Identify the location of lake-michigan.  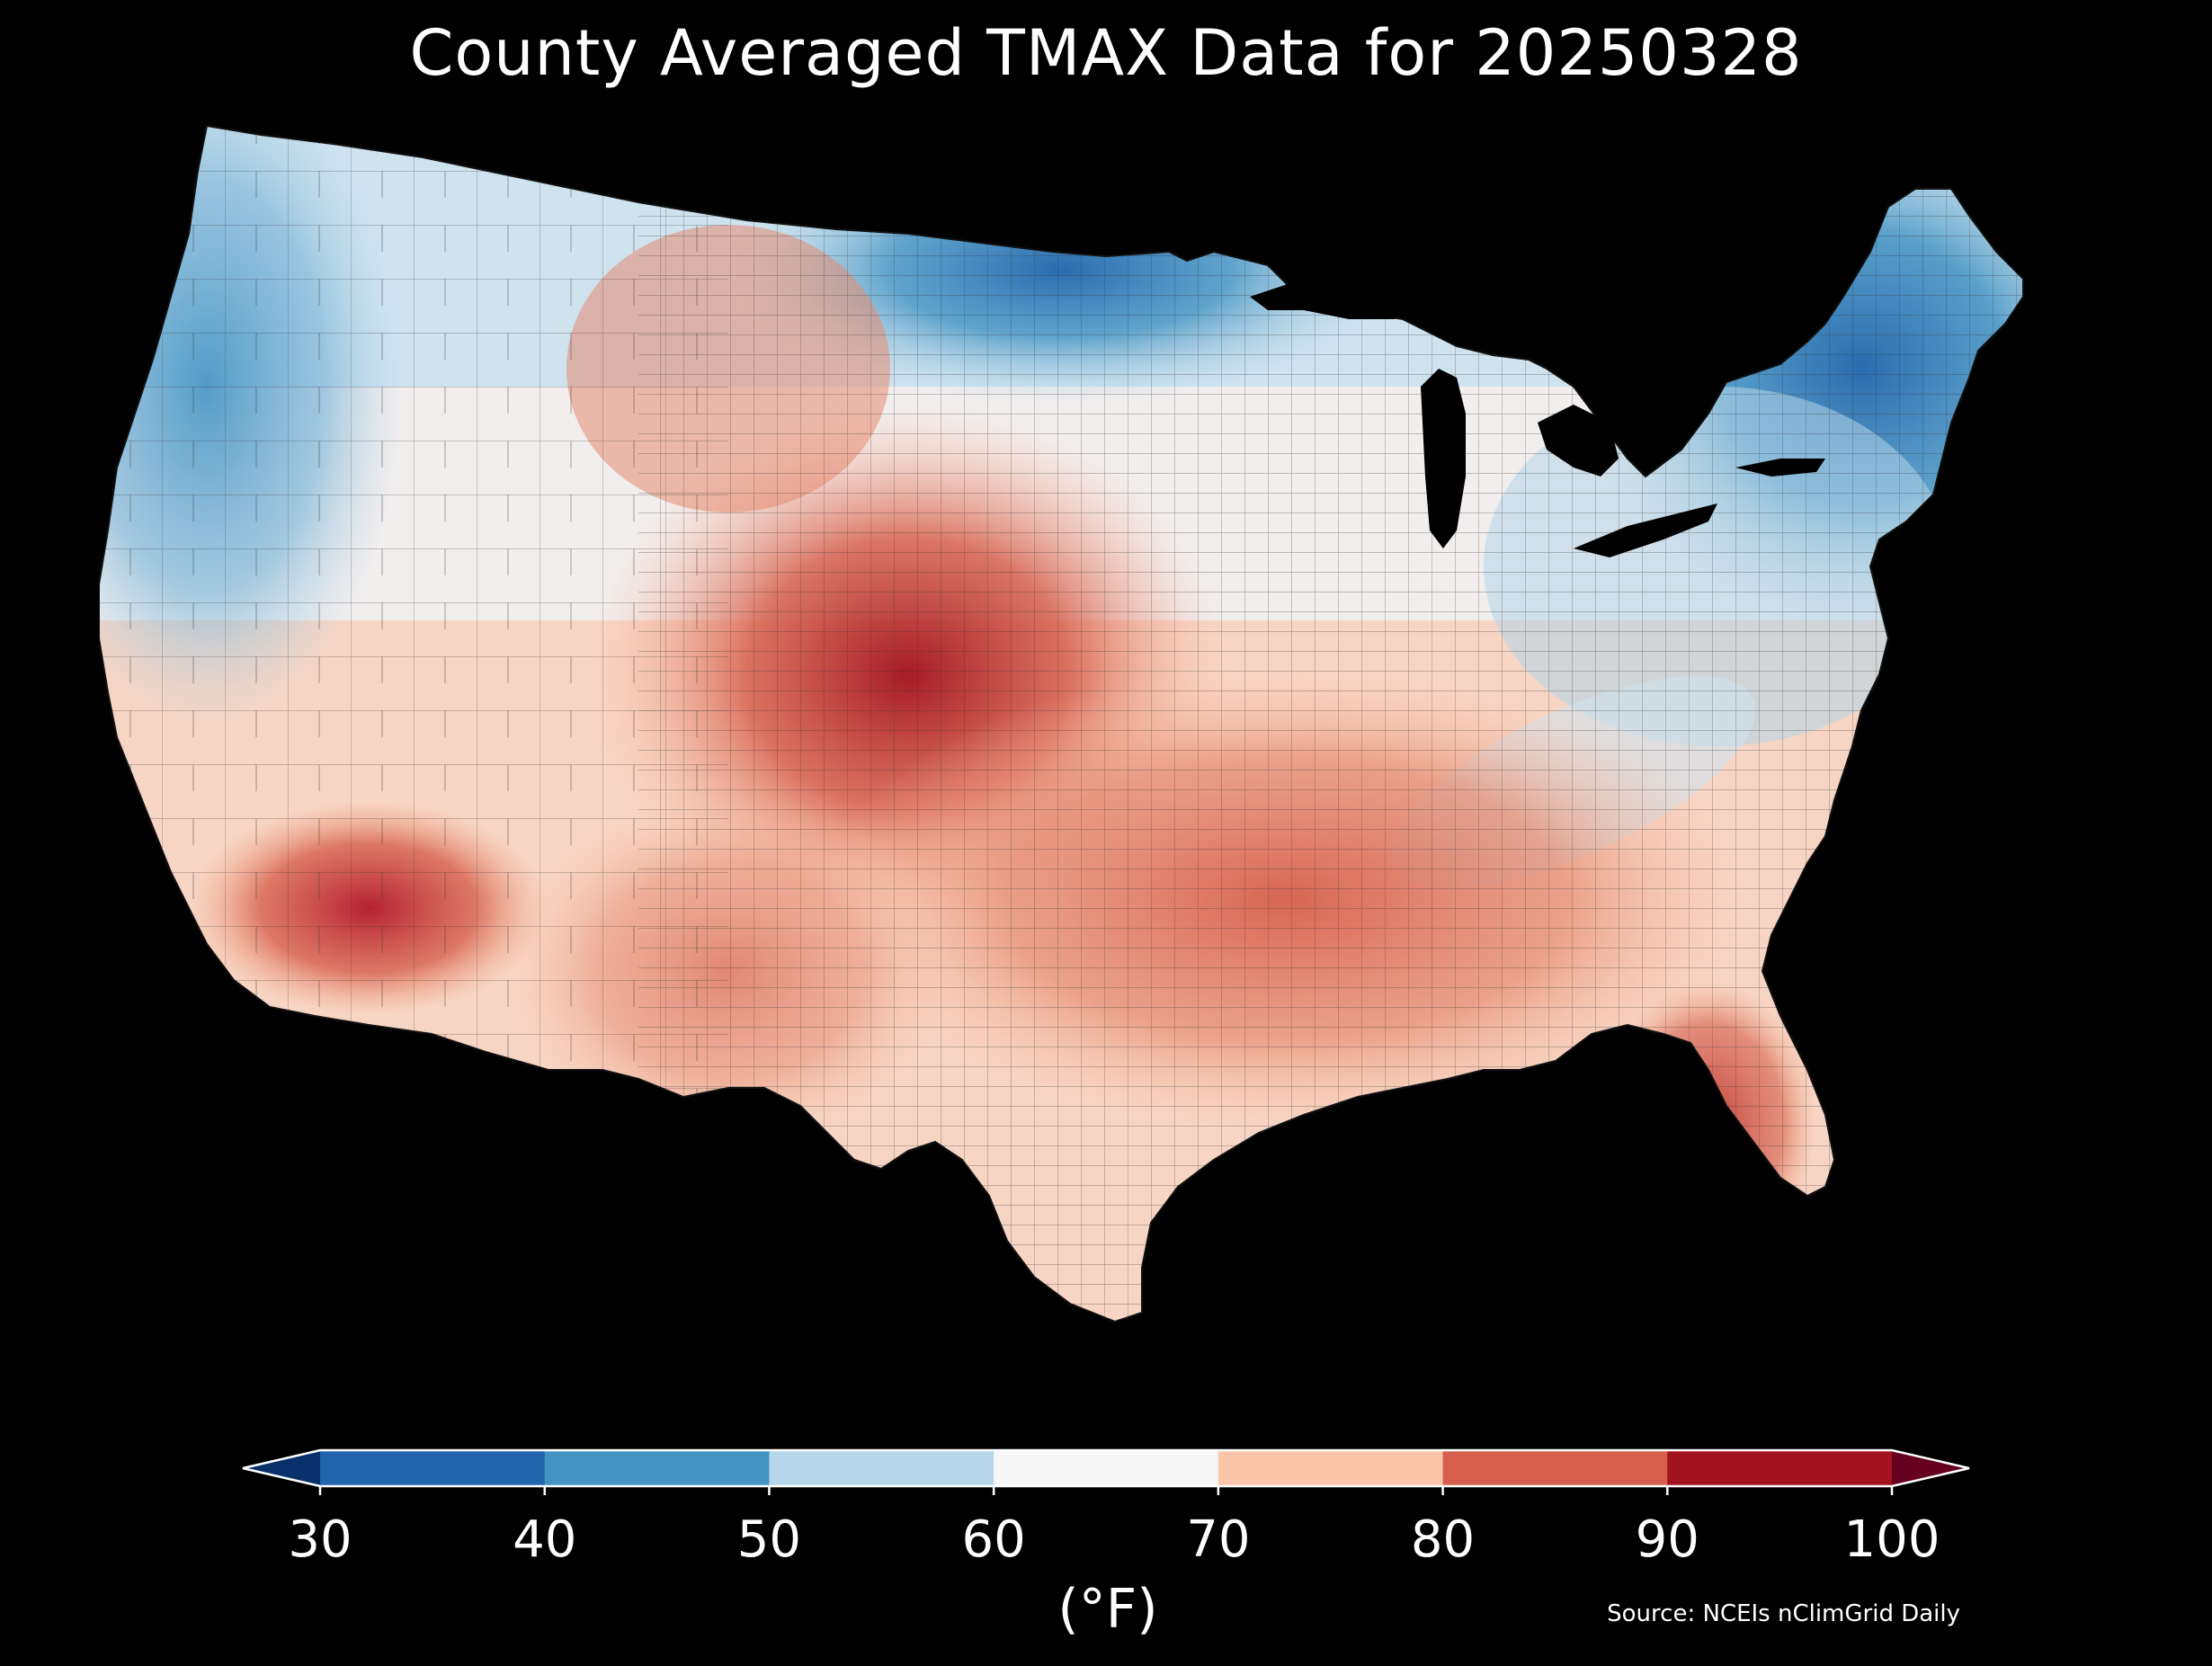
(1443, 459).